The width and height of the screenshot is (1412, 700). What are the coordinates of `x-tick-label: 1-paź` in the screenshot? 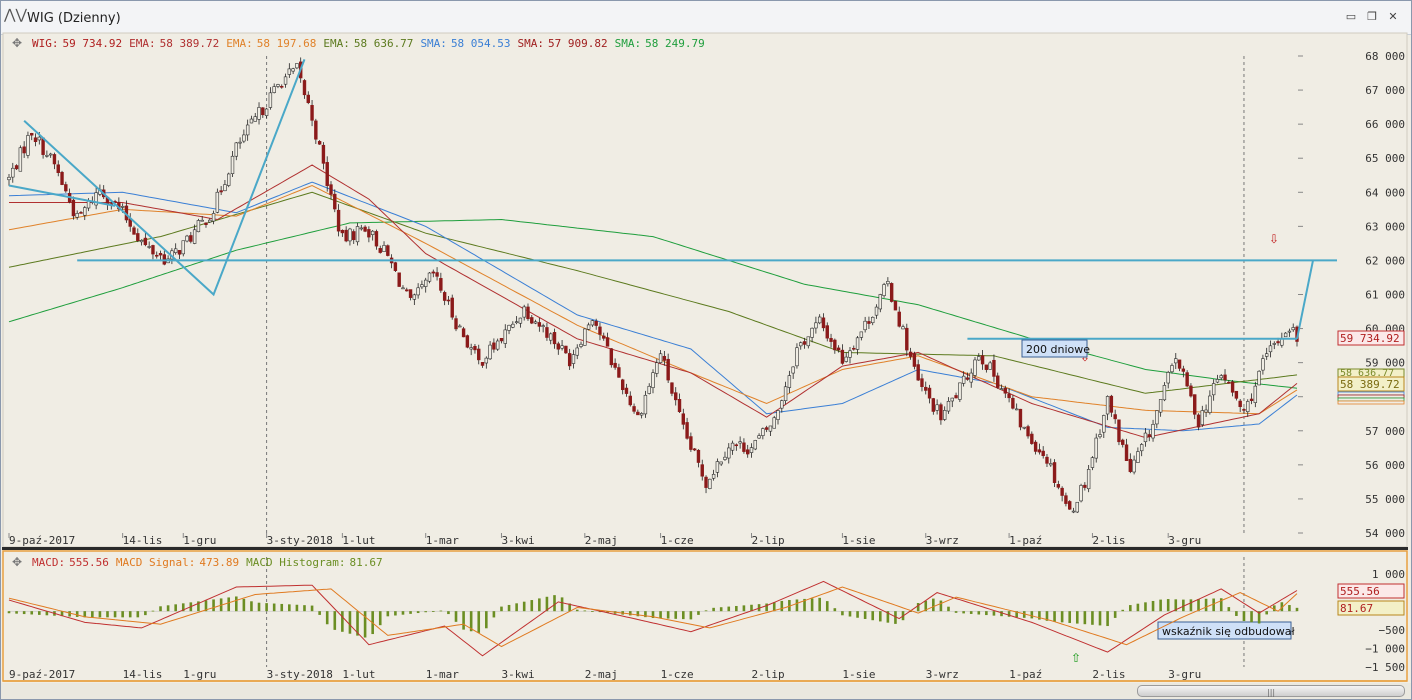 It's located at (1025, 540).